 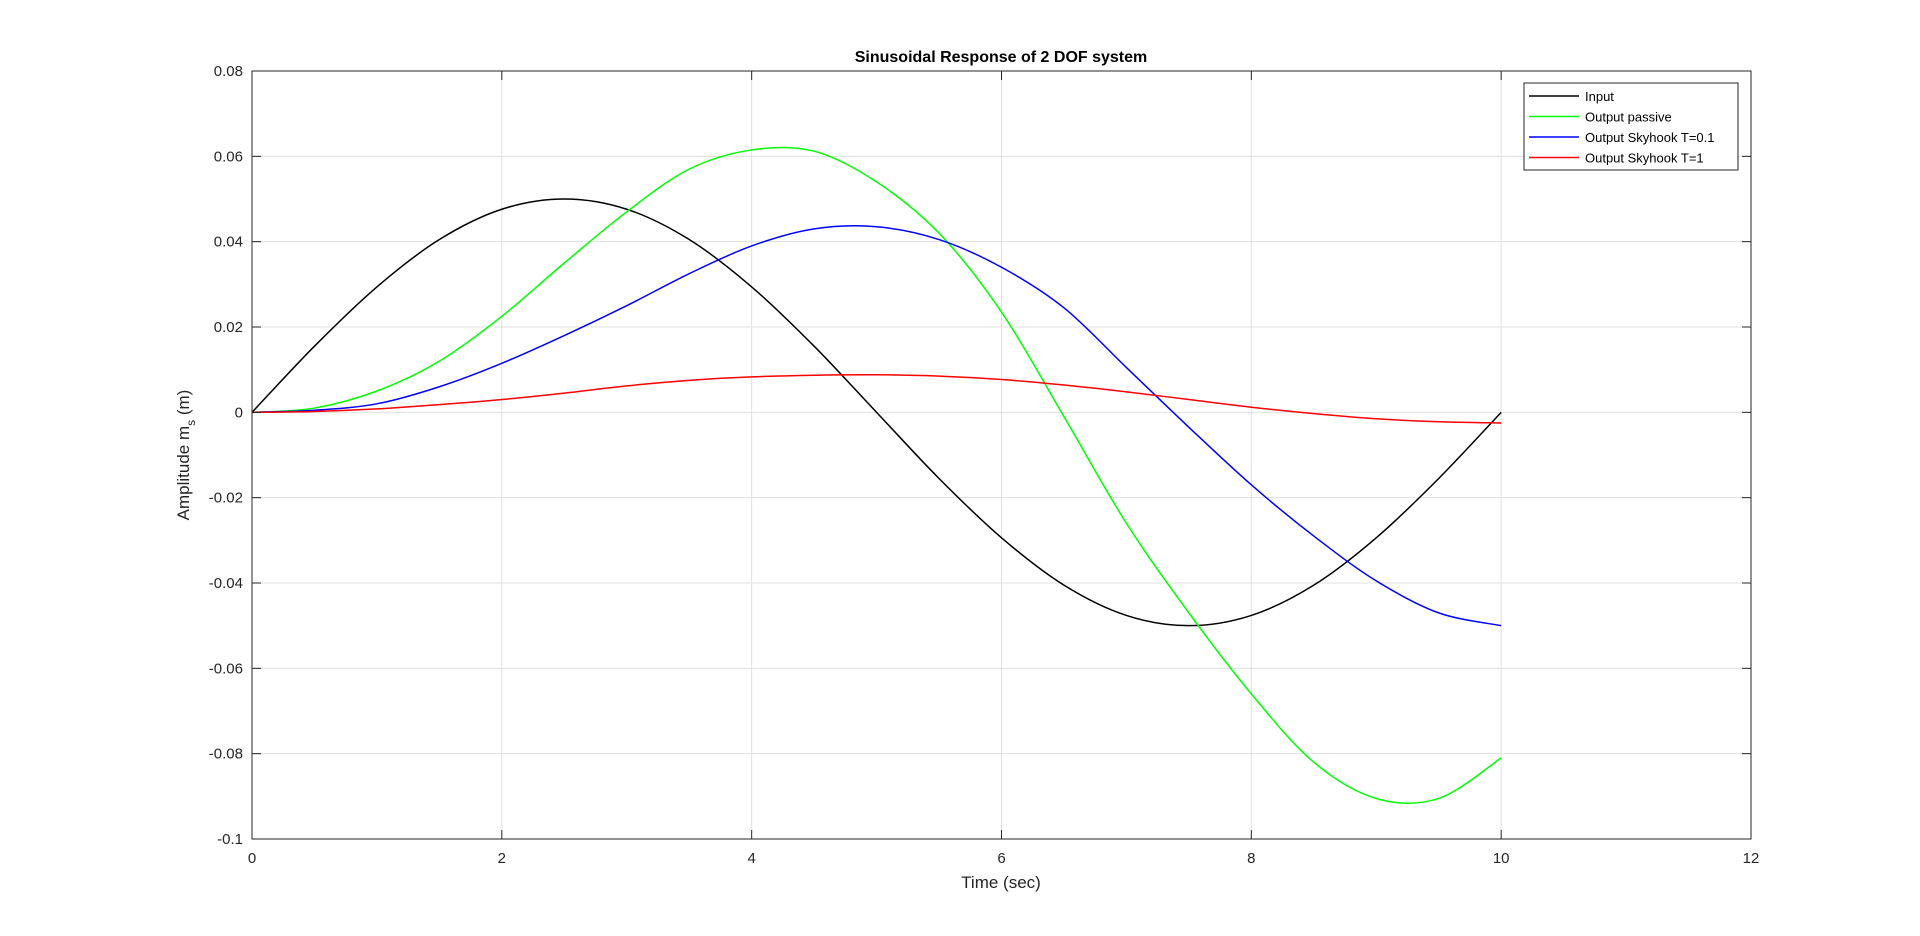 I want to click on y-tick-label: 0.02, so click(x=228, y=327).